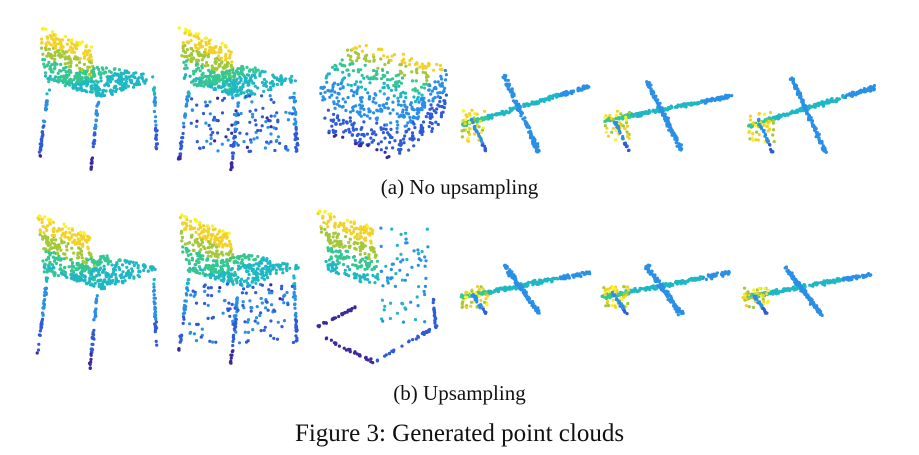 The width and height of the screenshot is (919, 455). I want to click on figure-caption: Figure 3: Generated point clouds, so click(459, 433).